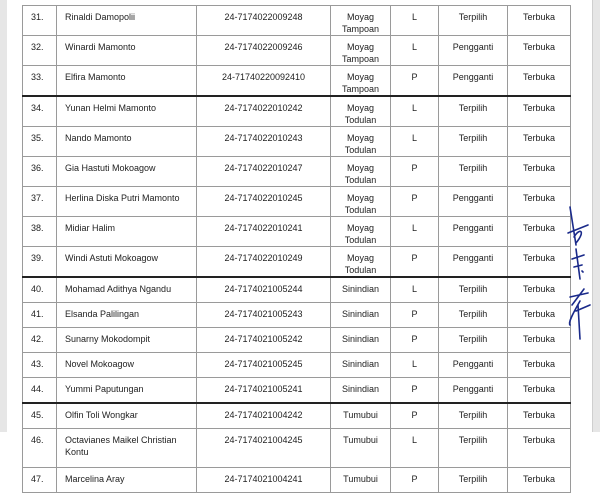  Describe the element at coordinates (126, 262) in the screenshot. I see `candidate-name-cell: Windi Astuti Mokoagow` at that location.